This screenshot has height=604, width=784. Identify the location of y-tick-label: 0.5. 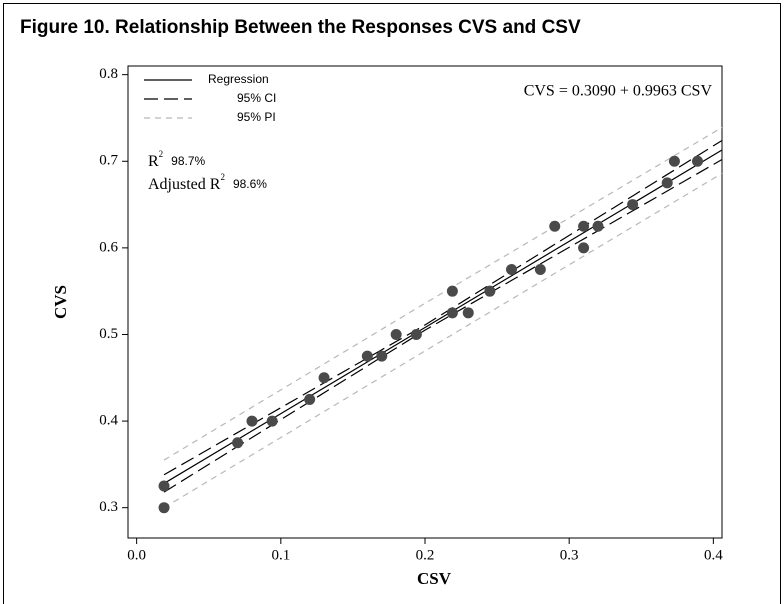
(108, 334).